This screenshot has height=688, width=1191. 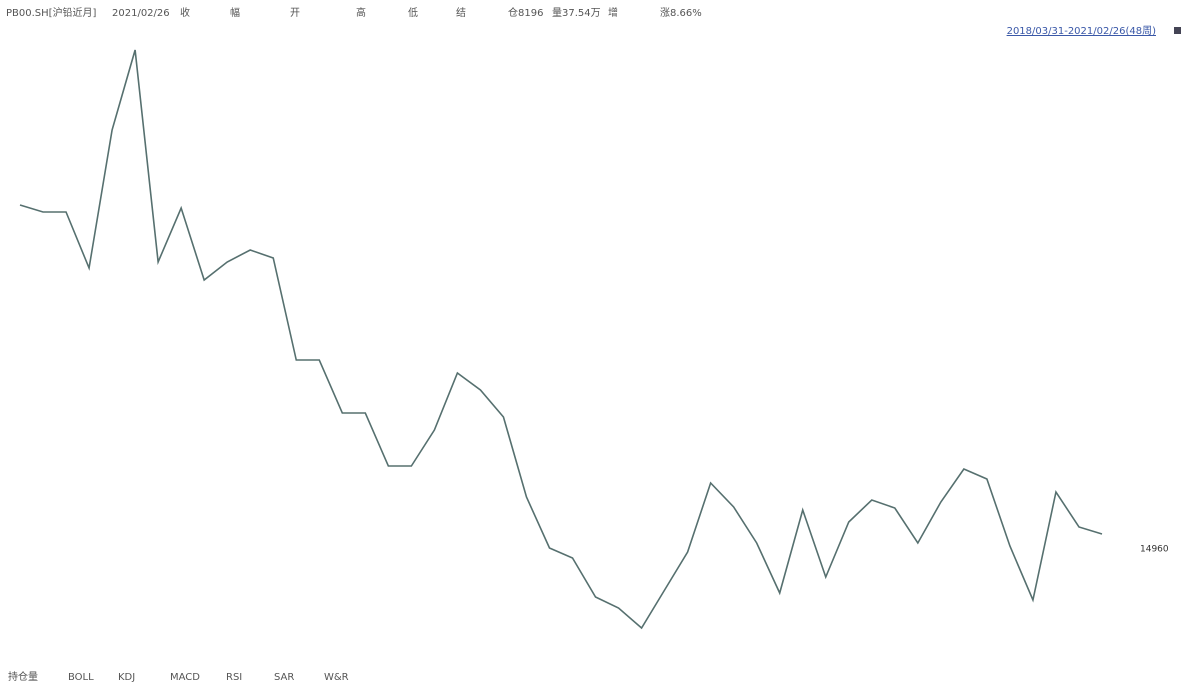 What do you see at coordinates (1177, 30) in the screenshot?
I see `settings-icon` at bounding box center [1177, 30].